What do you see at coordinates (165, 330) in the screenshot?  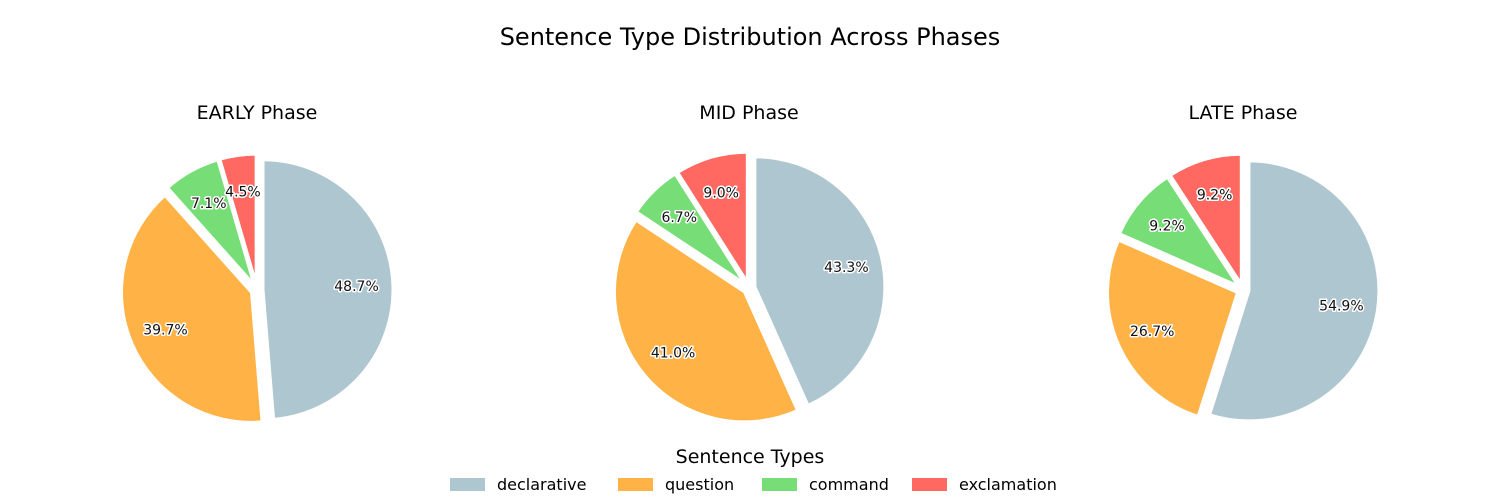 I see `pie-label-question: 39.7%` at bounding box center [165, 330].